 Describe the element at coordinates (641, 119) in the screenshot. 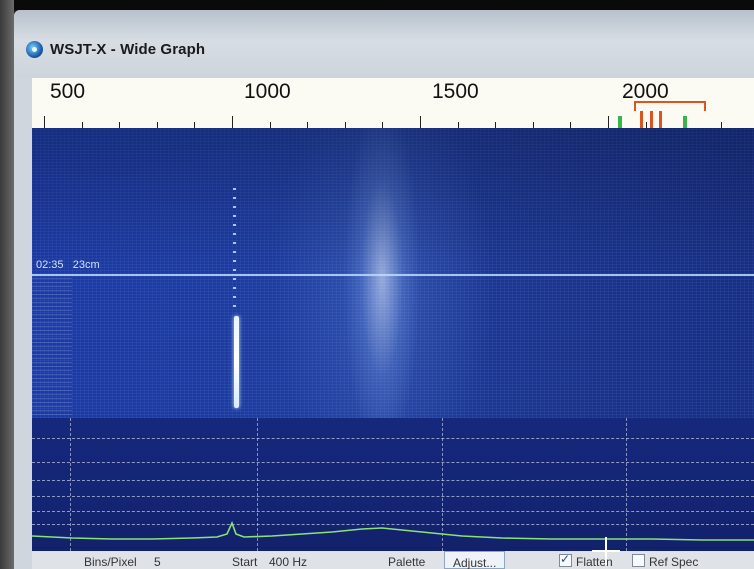

I see `rx-freq-marker` at that location.